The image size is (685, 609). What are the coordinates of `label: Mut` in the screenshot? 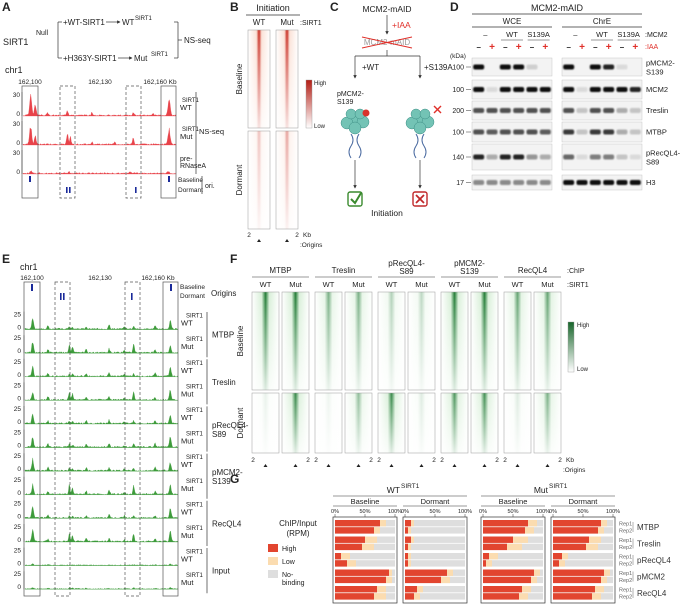 It's located at (421, 284).